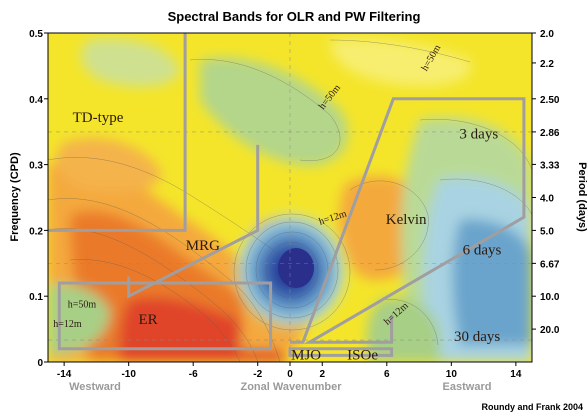 The width and height of the screenshot is (588, 416). Describe the element at coordinates (478, 134) in the screenshot. I see `annotation-label: 3 days` at that location.